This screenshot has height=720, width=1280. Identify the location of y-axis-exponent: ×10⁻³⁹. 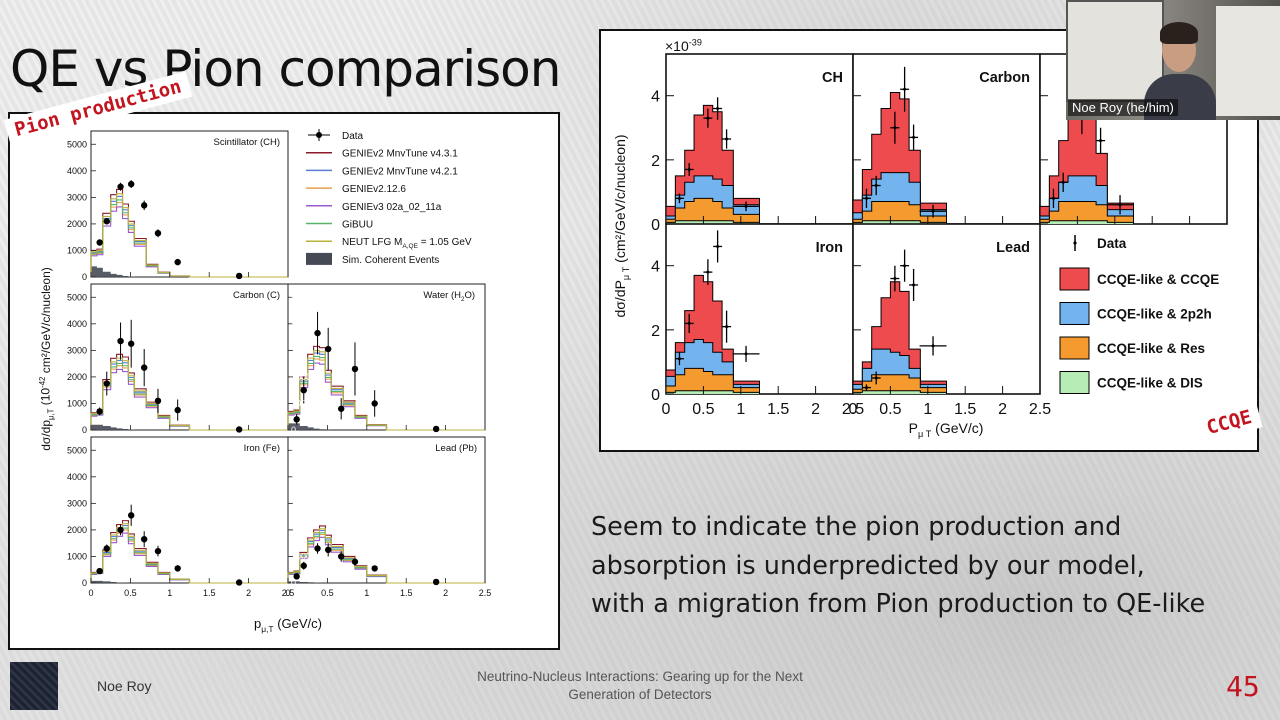
(683, 45).